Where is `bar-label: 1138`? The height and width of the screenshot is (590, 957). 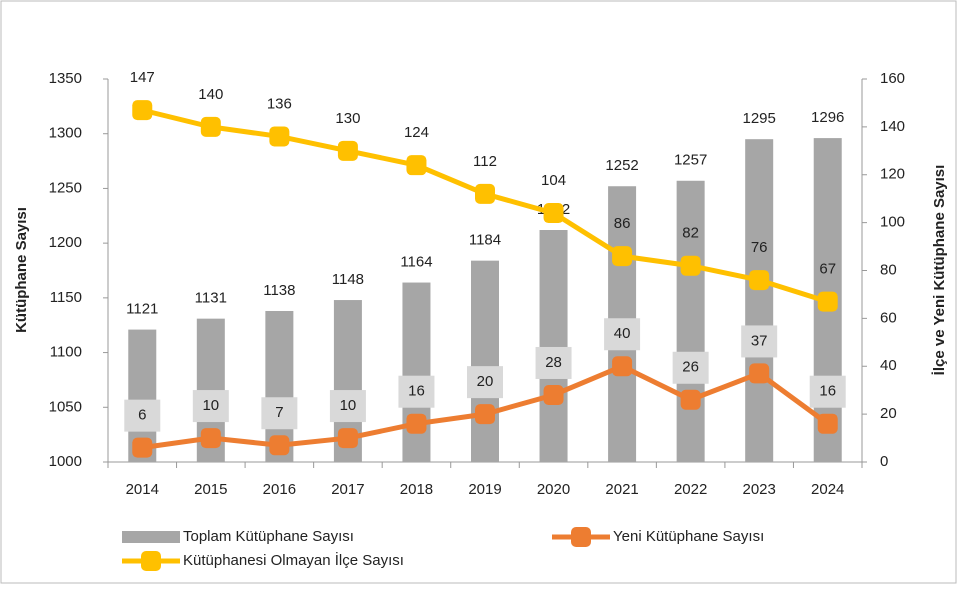 bar-label: 1138 is located at coordinates (279, 290).